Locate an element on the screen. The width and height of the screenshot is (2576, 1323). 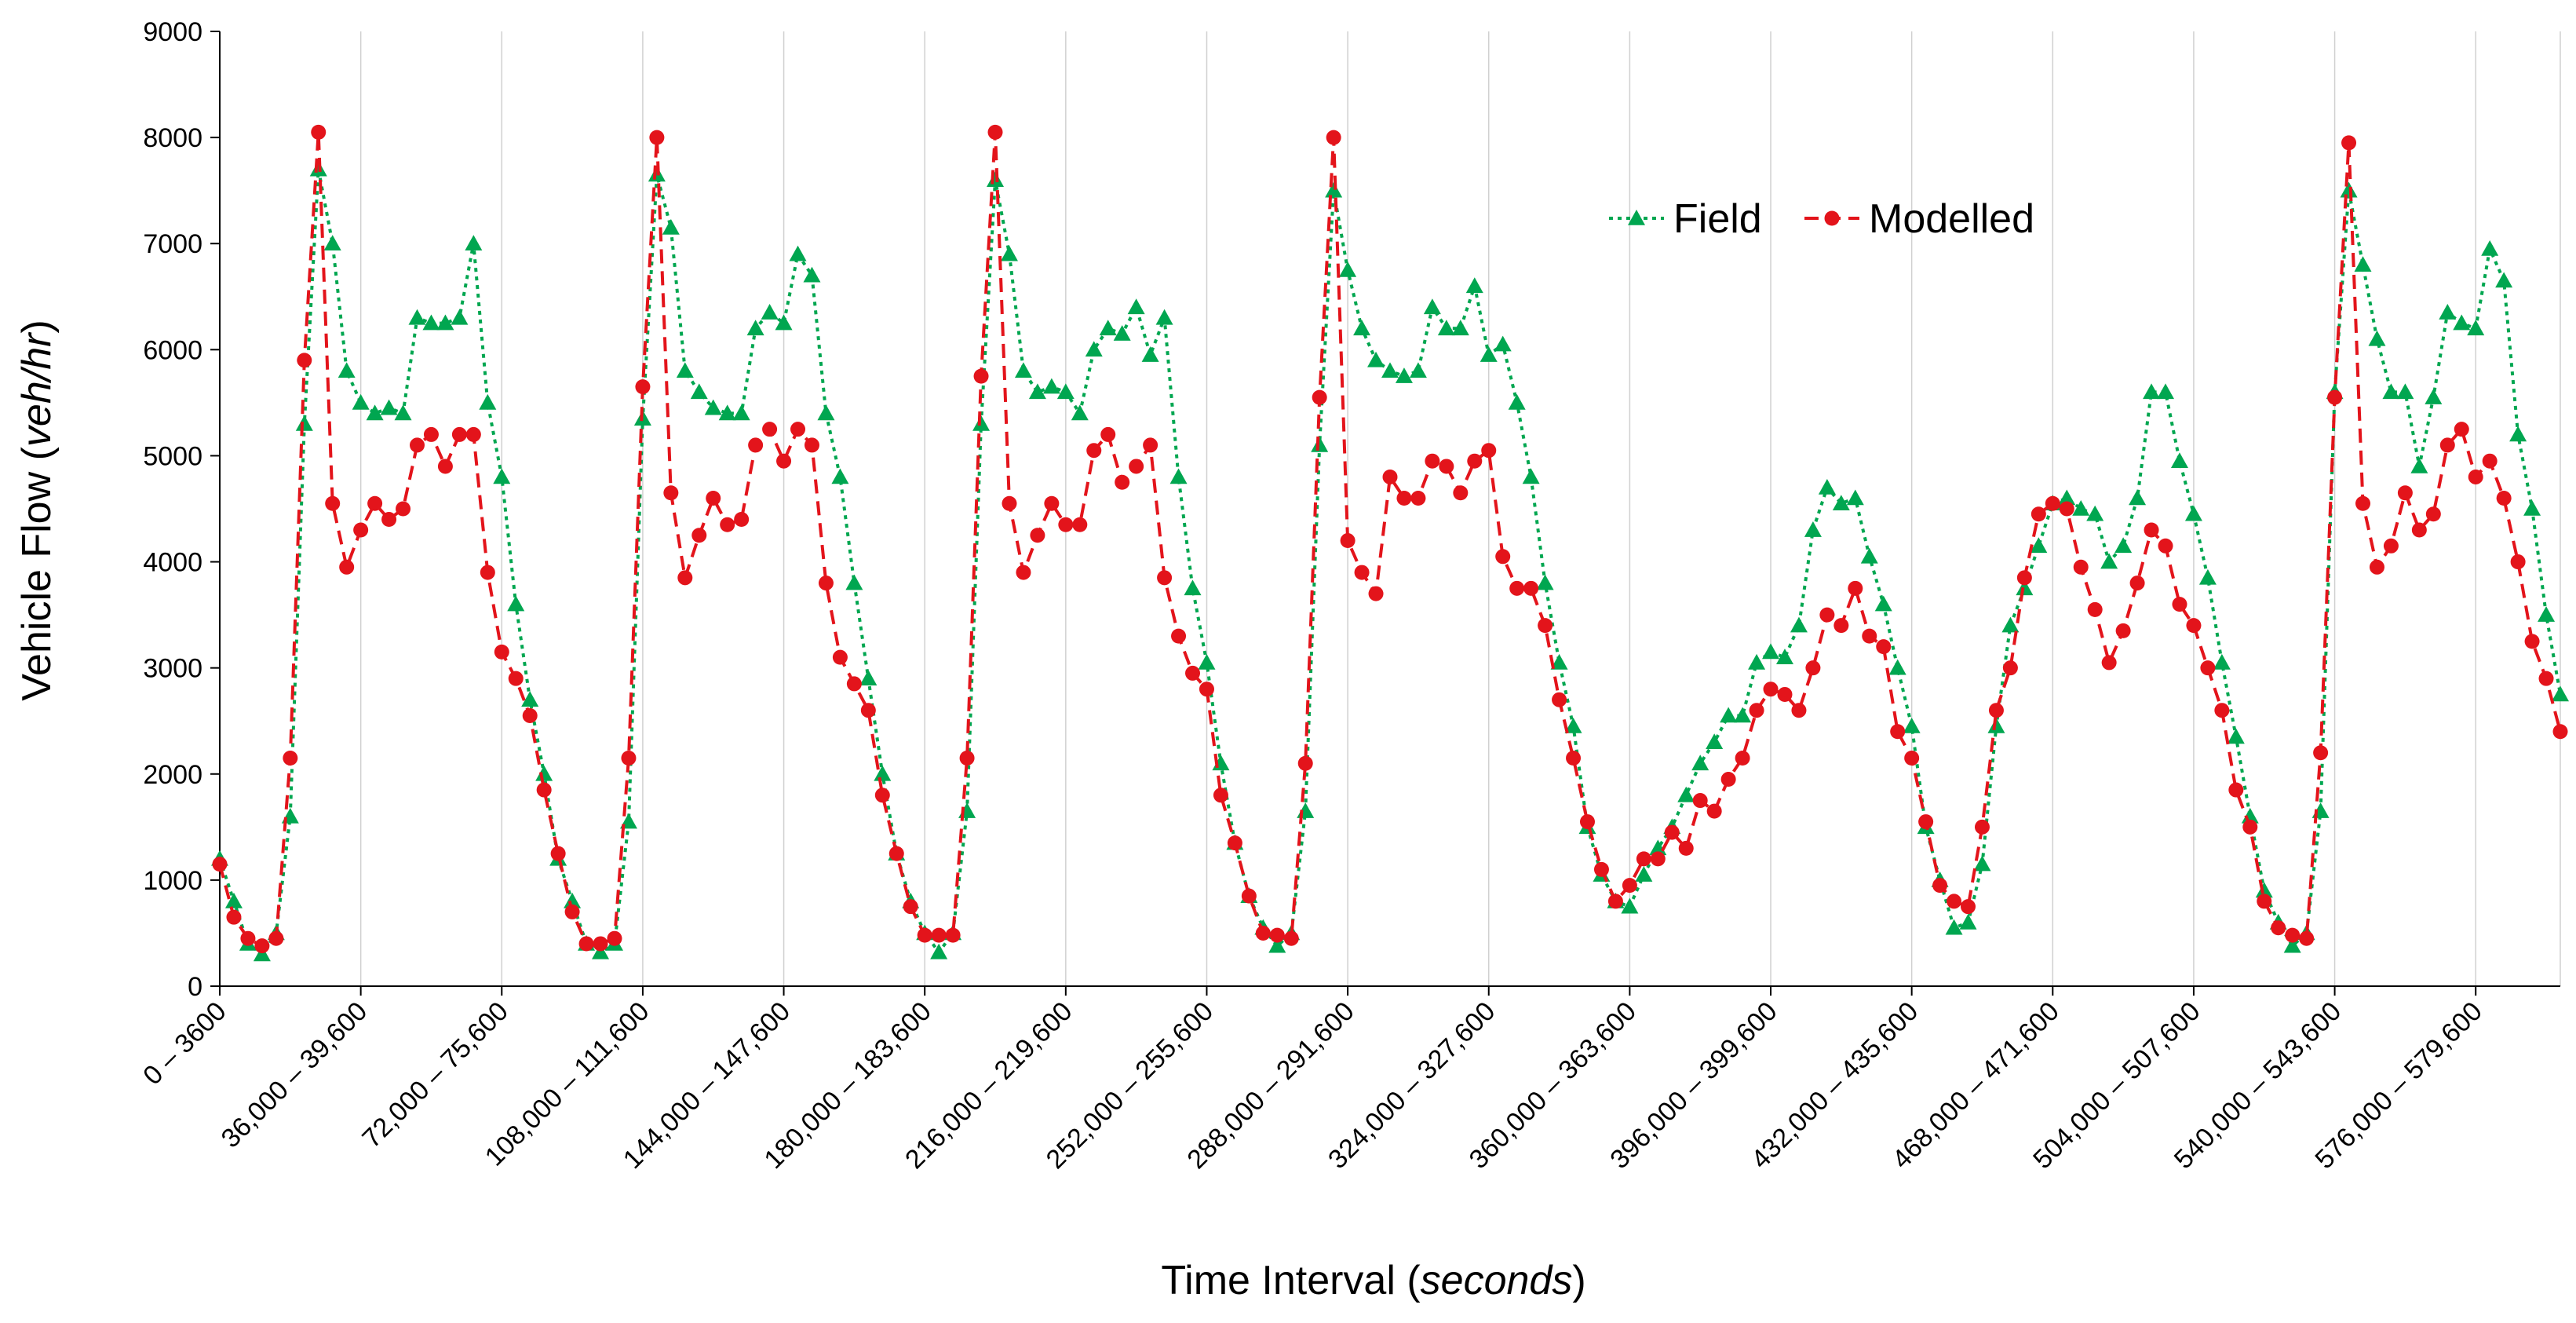
y-tick-label: 8000 is located at coordinates (173, 138).